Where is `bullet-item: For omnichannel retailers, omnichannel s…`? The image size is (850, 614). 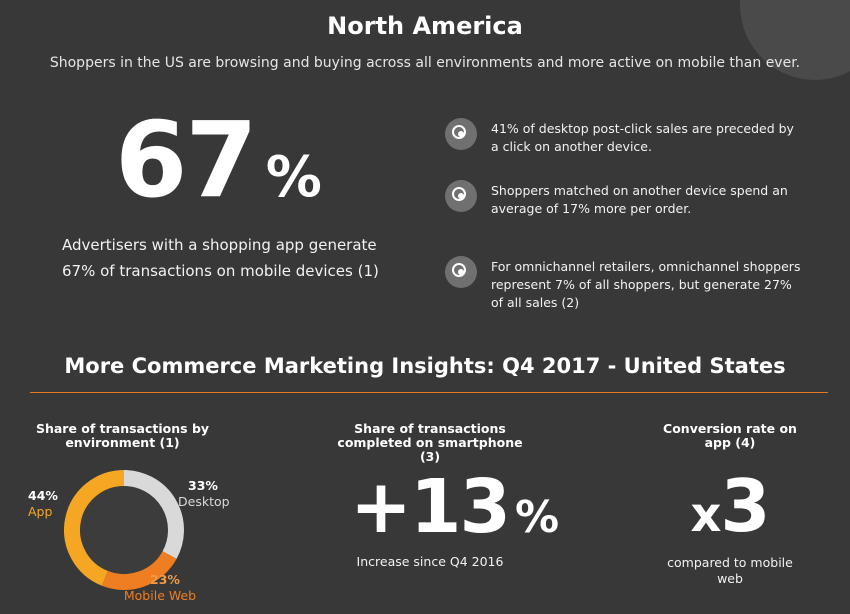
bullet-item: For omnichannel retailers, omnichannel s… is located at coordinates (625, 284).